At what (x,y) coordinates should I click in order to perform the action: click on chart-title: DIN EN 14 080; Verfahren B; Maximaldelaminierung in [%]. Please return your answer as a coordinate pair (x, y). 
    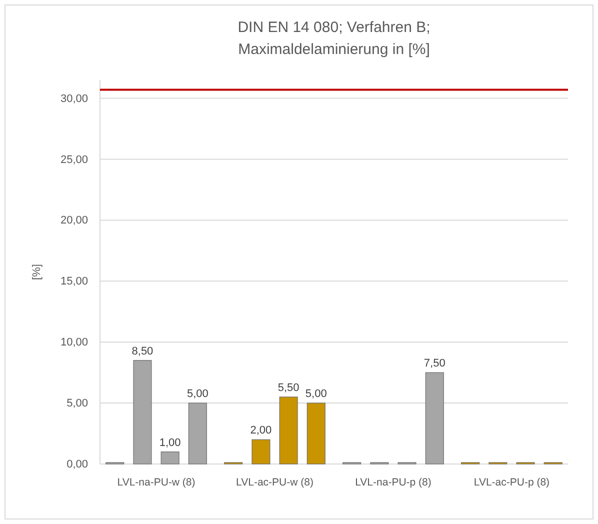
    Looking at the image, I should click on (334, 38).